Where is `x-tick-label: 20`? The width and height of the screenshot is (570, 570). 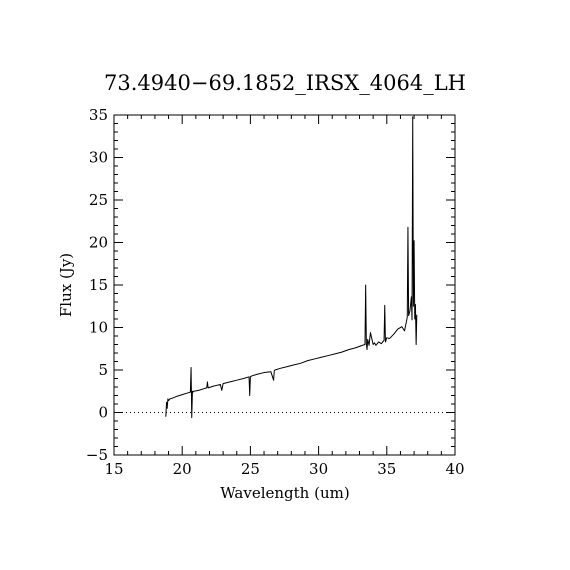 x-tick-label: 20 is located at coordinates (182, 469).